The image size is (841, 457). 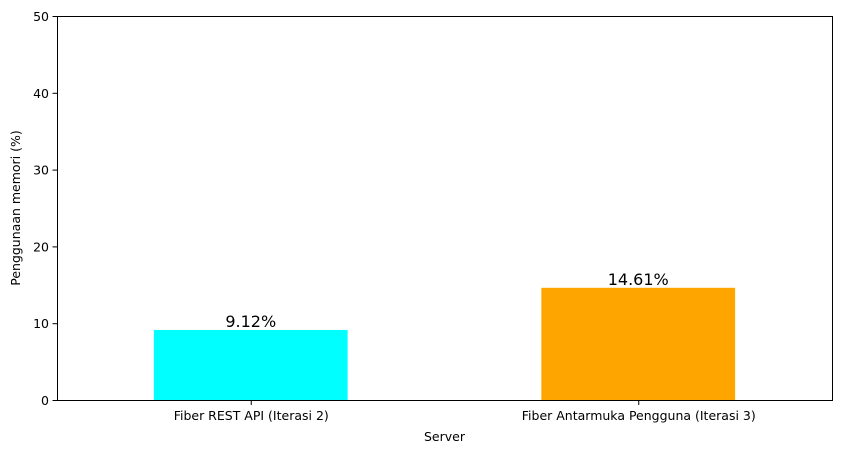 What do you see at coordinates (250, 321) in the screenshot?
I see `bar-value-label: 9.12%` at bounding box center [250, 321].